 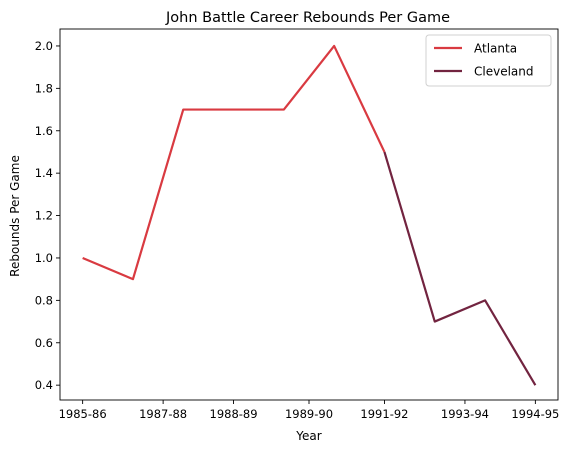 I want to click on series-line-cleveland, so click(x=460, y=268).